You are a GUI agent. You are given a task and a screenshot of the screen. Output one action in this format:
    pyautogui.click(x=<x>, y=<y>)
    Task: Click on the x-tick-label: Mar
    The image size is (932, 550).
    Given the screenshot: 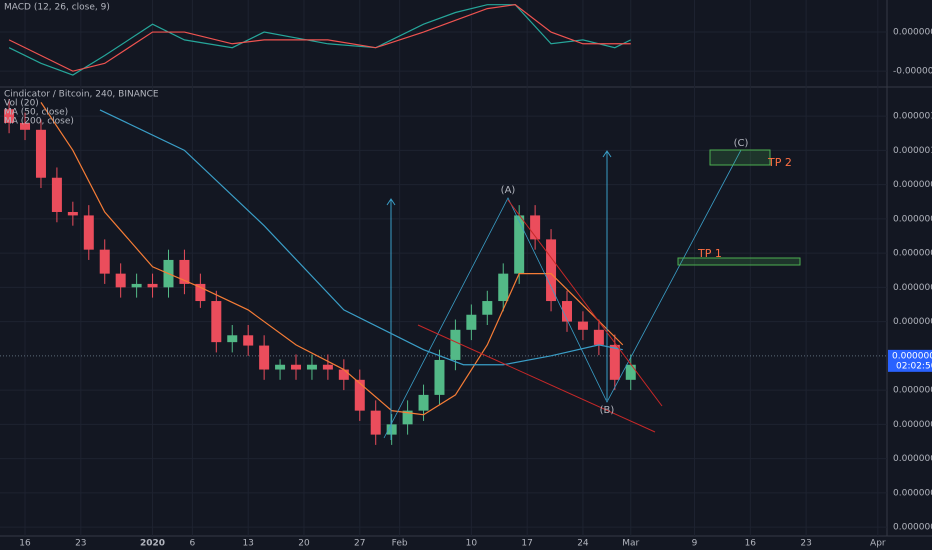 What is the action you would take?
    pyautogui.click(x=630, y=544)
    